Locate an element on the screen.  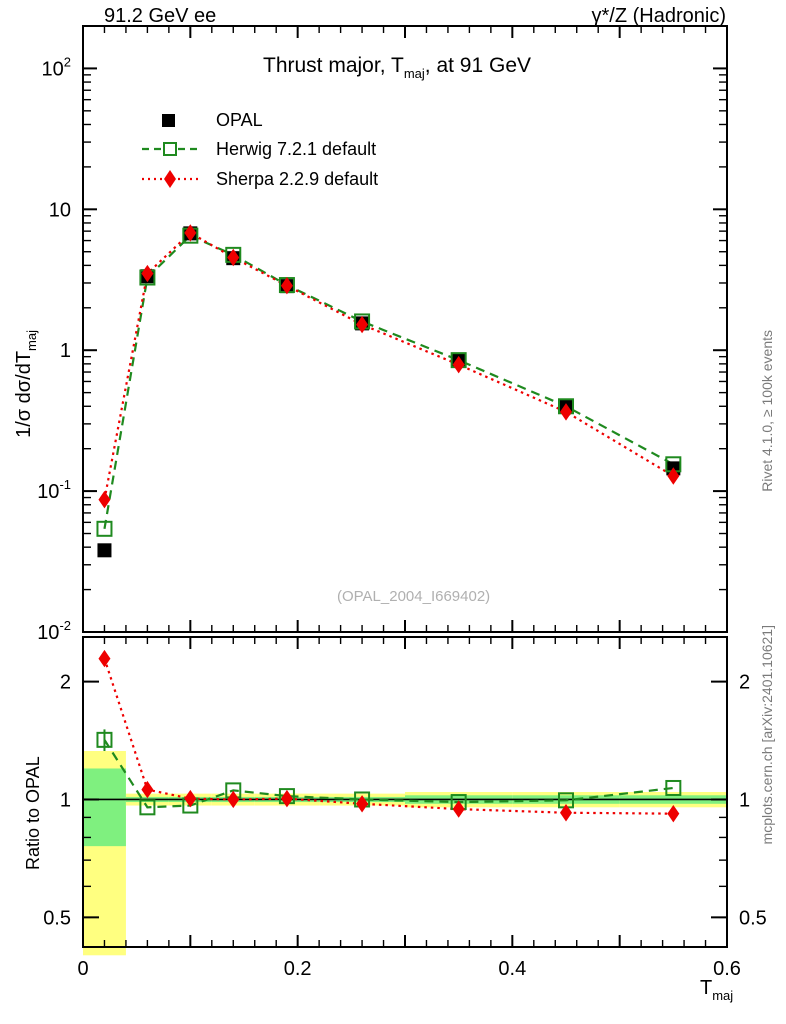
x-axis-label-text: T is located at coordinates (706, 988).